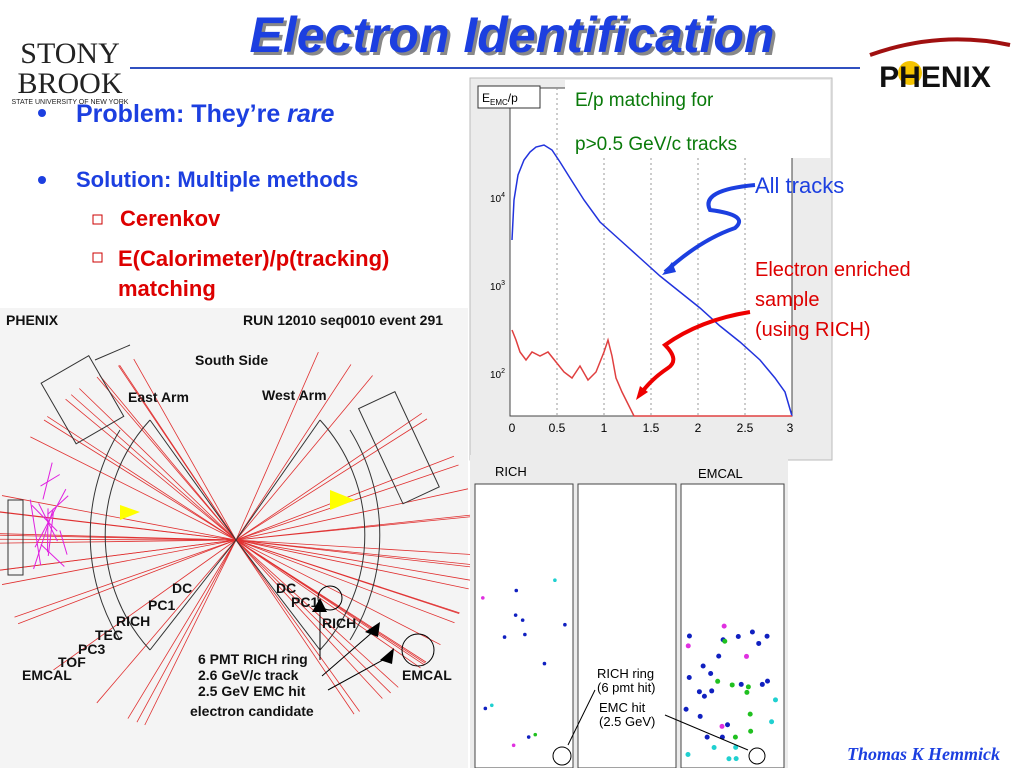 The image size is (1024, 773). What do you see at coordinates (923, 754) in the screenshot?
I see `footer: Thomas K Hemmick` at bounding box center [923, 754].